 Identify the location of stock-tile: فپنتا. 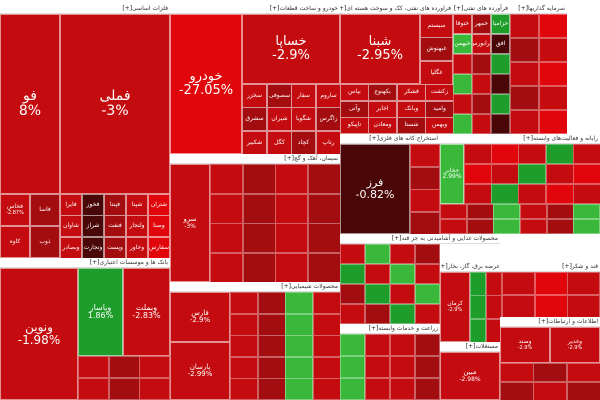
(115, 205).